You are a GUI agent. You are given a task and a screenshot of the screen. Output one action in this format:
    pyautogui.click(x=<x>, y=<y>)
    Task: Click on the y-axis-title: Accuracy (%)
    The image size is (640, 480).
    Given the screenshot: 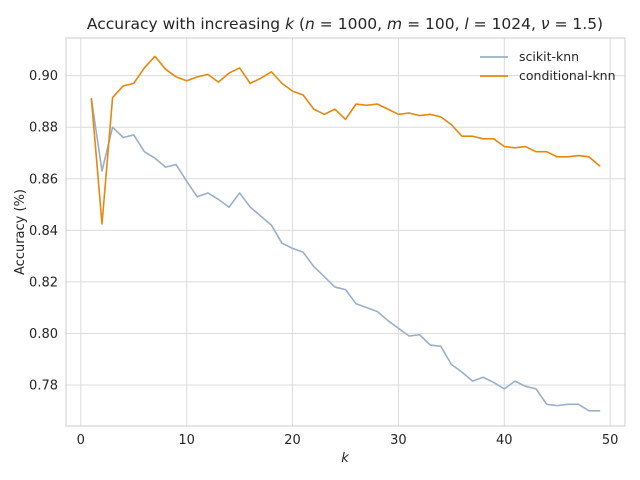 What is the action you would take?
    pyautogui.click(x=20, y=232)
    